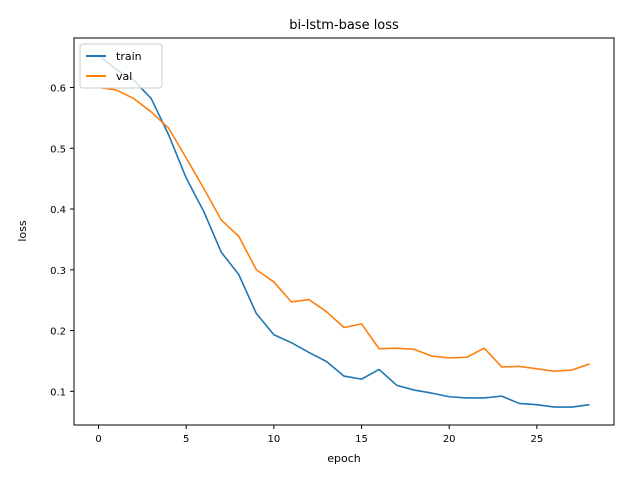  I want to click on x-tick-label: 20, so click(449, 439).